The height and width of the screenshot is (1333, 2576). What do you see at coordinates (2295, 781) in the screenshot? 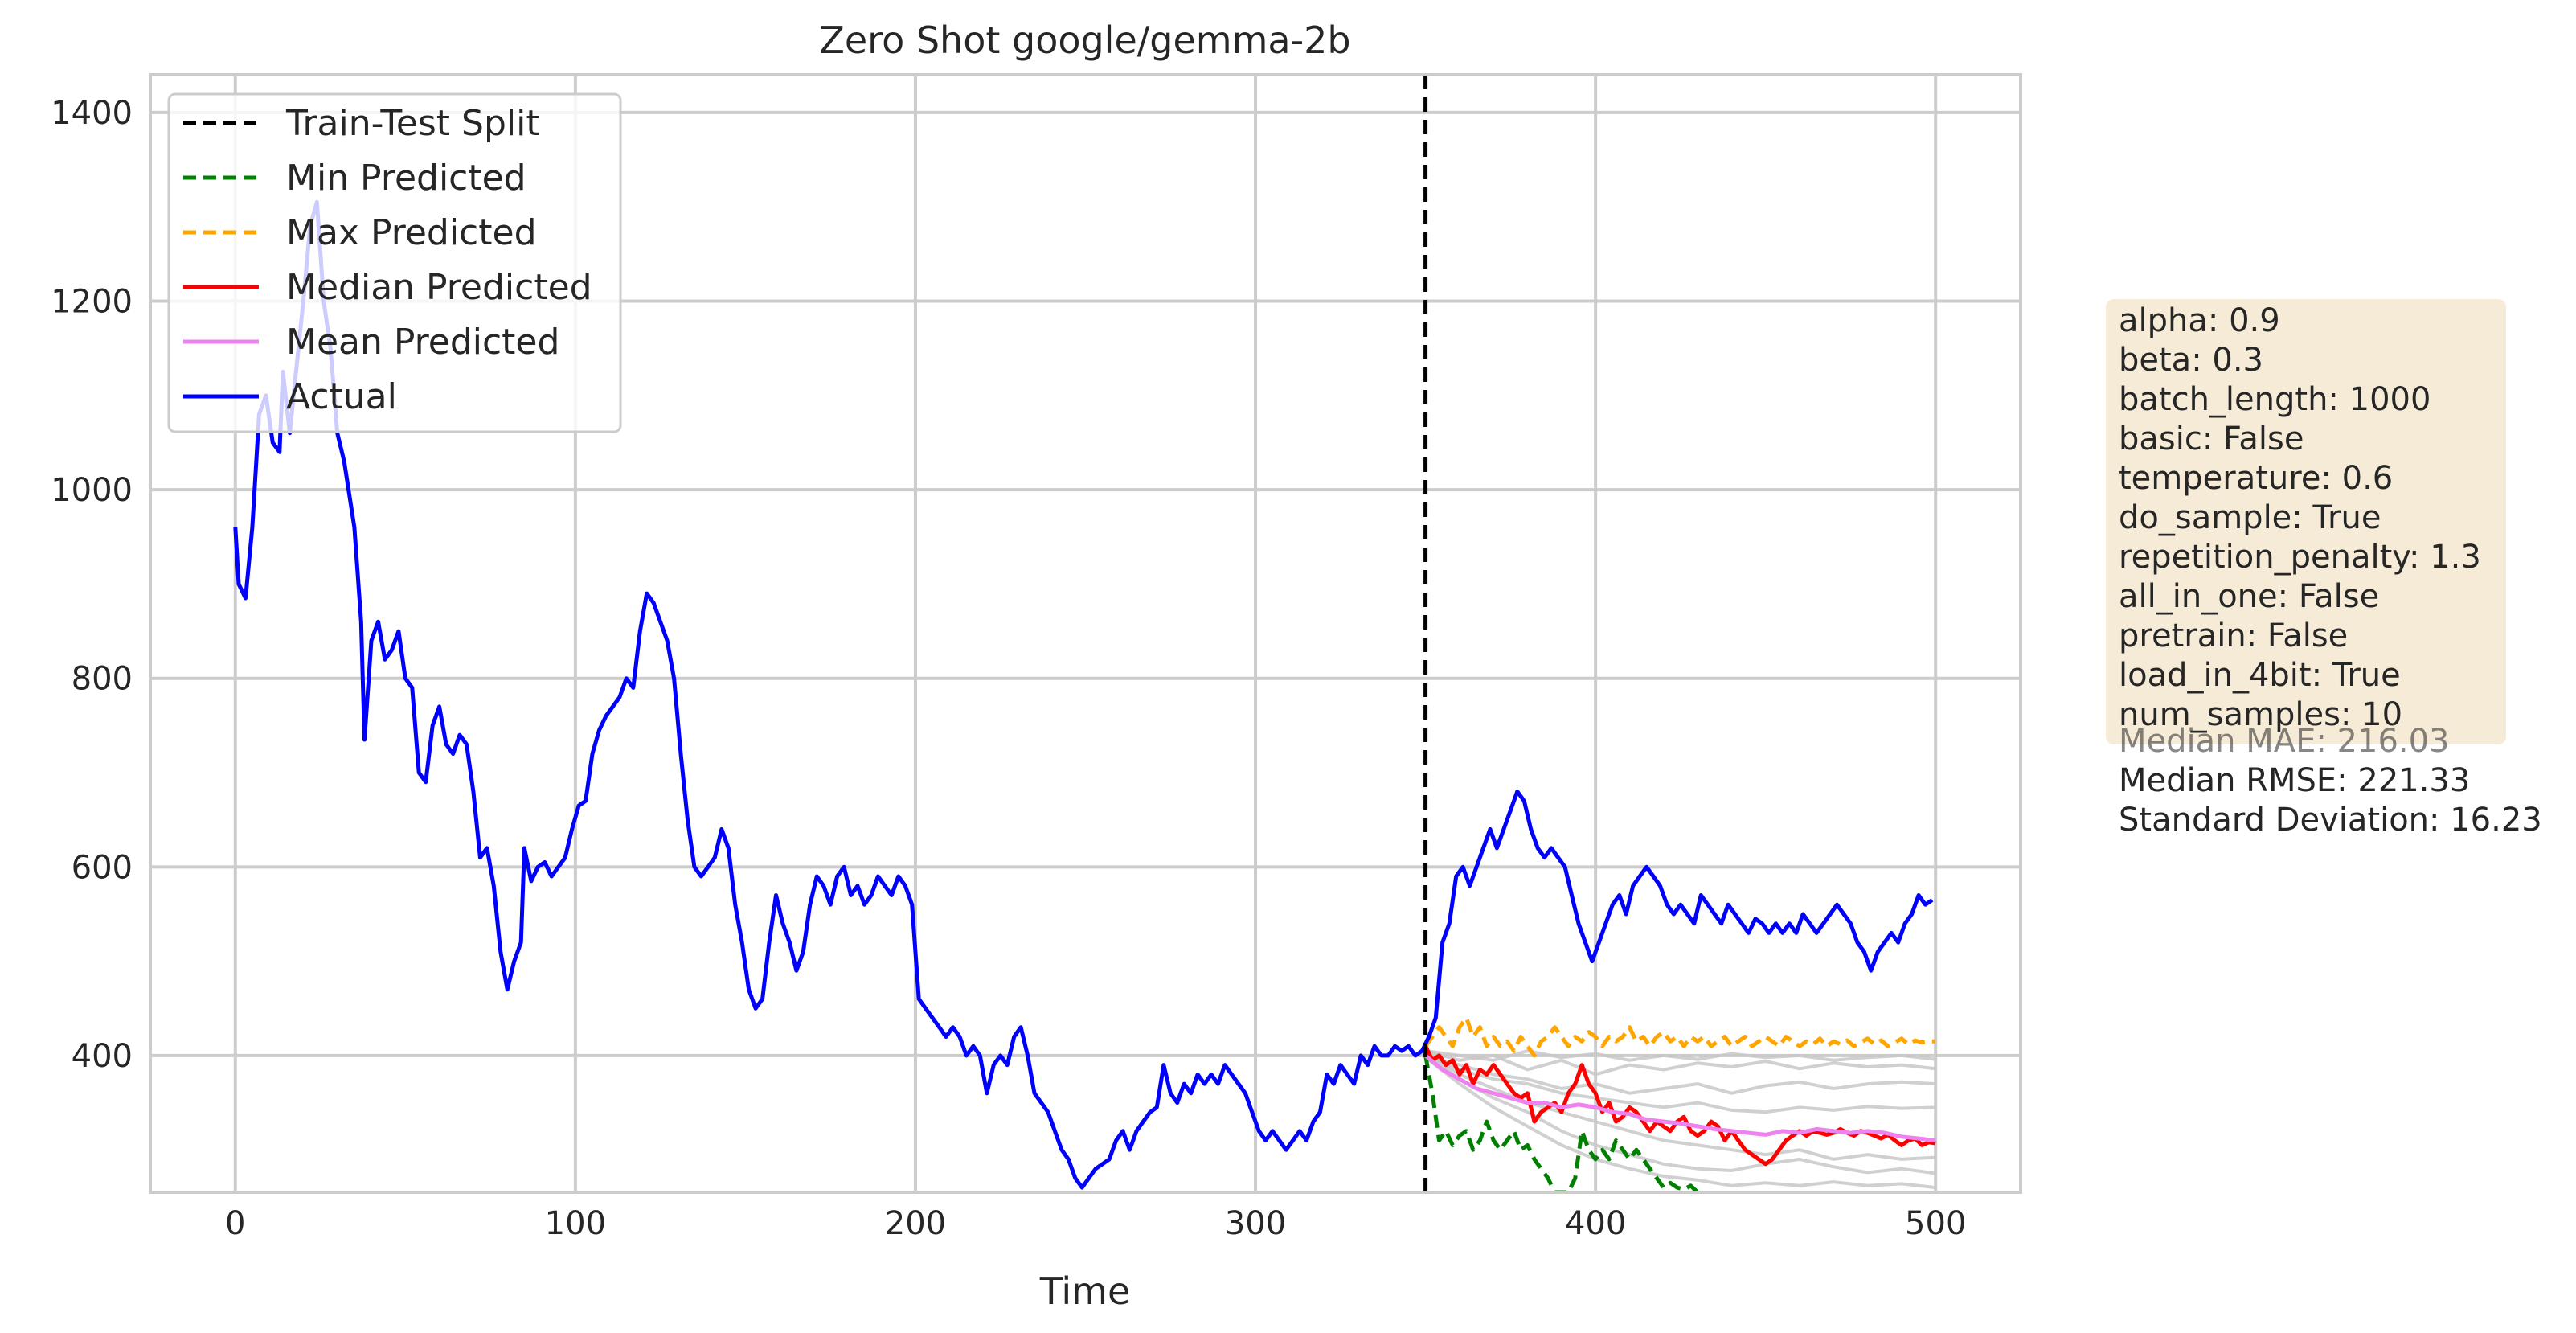
I see `median-rmse: Median RMSE: 221.33` at bounding box center [2295, 781].